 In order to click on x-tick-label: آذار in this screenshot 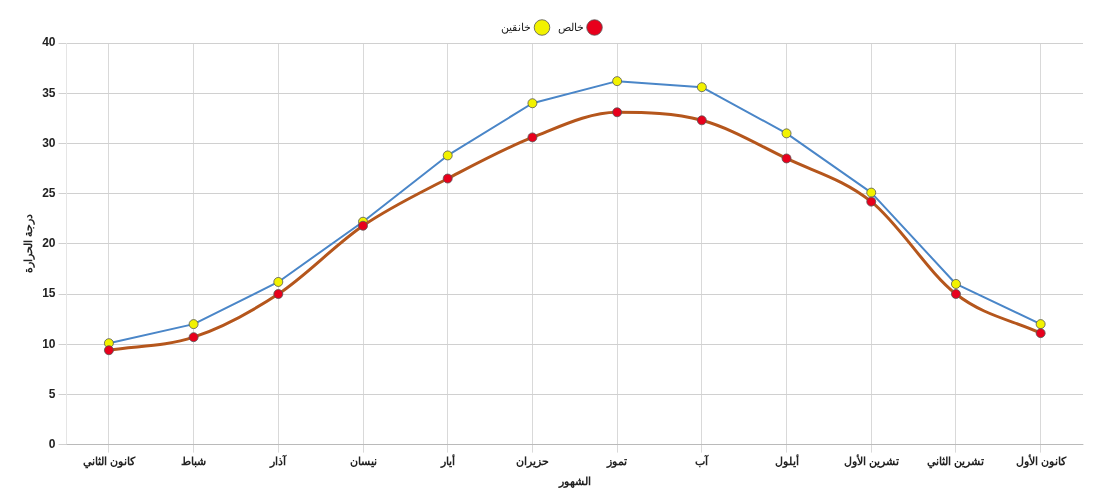, I will do `click(278, 461)`.